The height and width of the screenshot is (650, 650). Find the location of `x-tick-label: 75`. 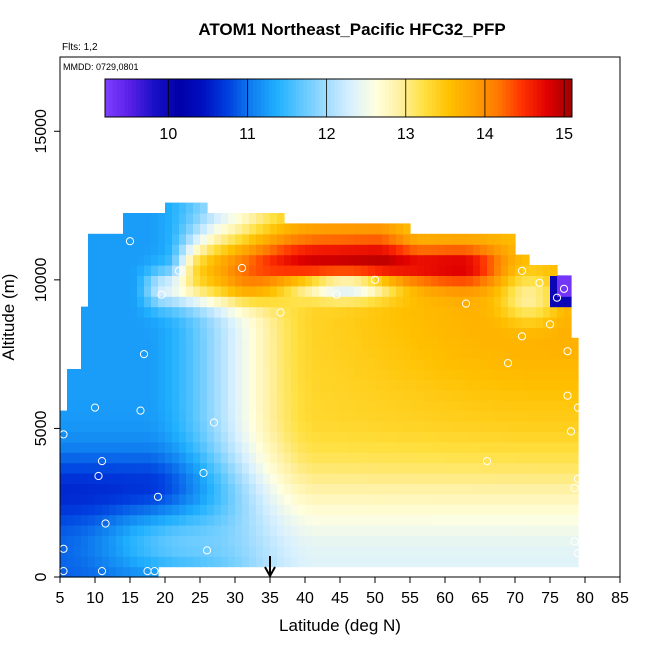

x-tick-label: 75 is located at coordinates (550, 598).